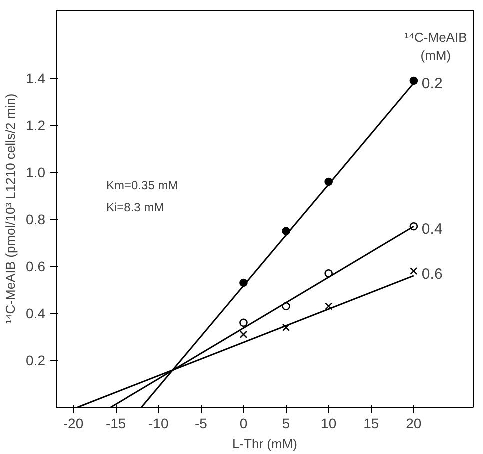  Describe the element at coordinates (73, 424) in the screenshot. I see `x-tick-label: -20` at that location.